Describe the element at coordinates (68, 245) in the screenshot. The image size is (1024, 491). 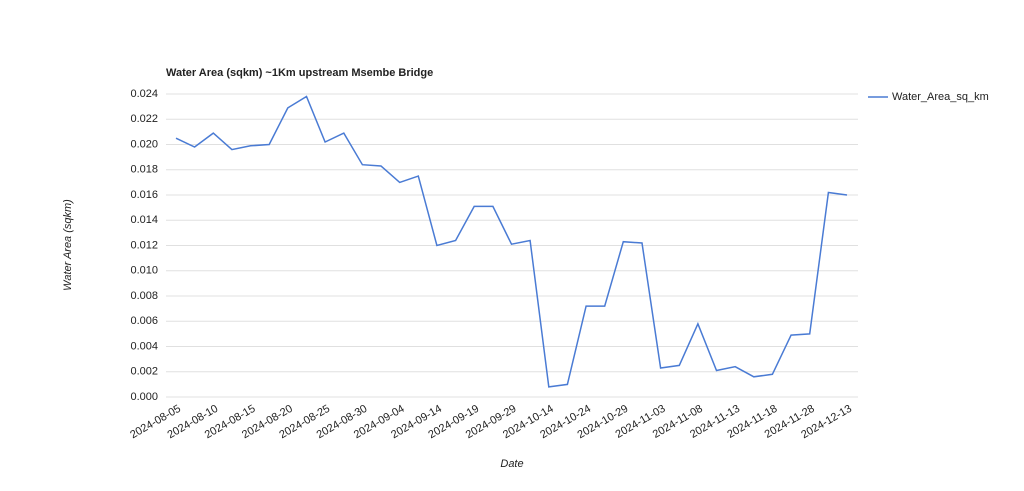
I see `y-axis-title: Water Area (sqkm)` at that location.